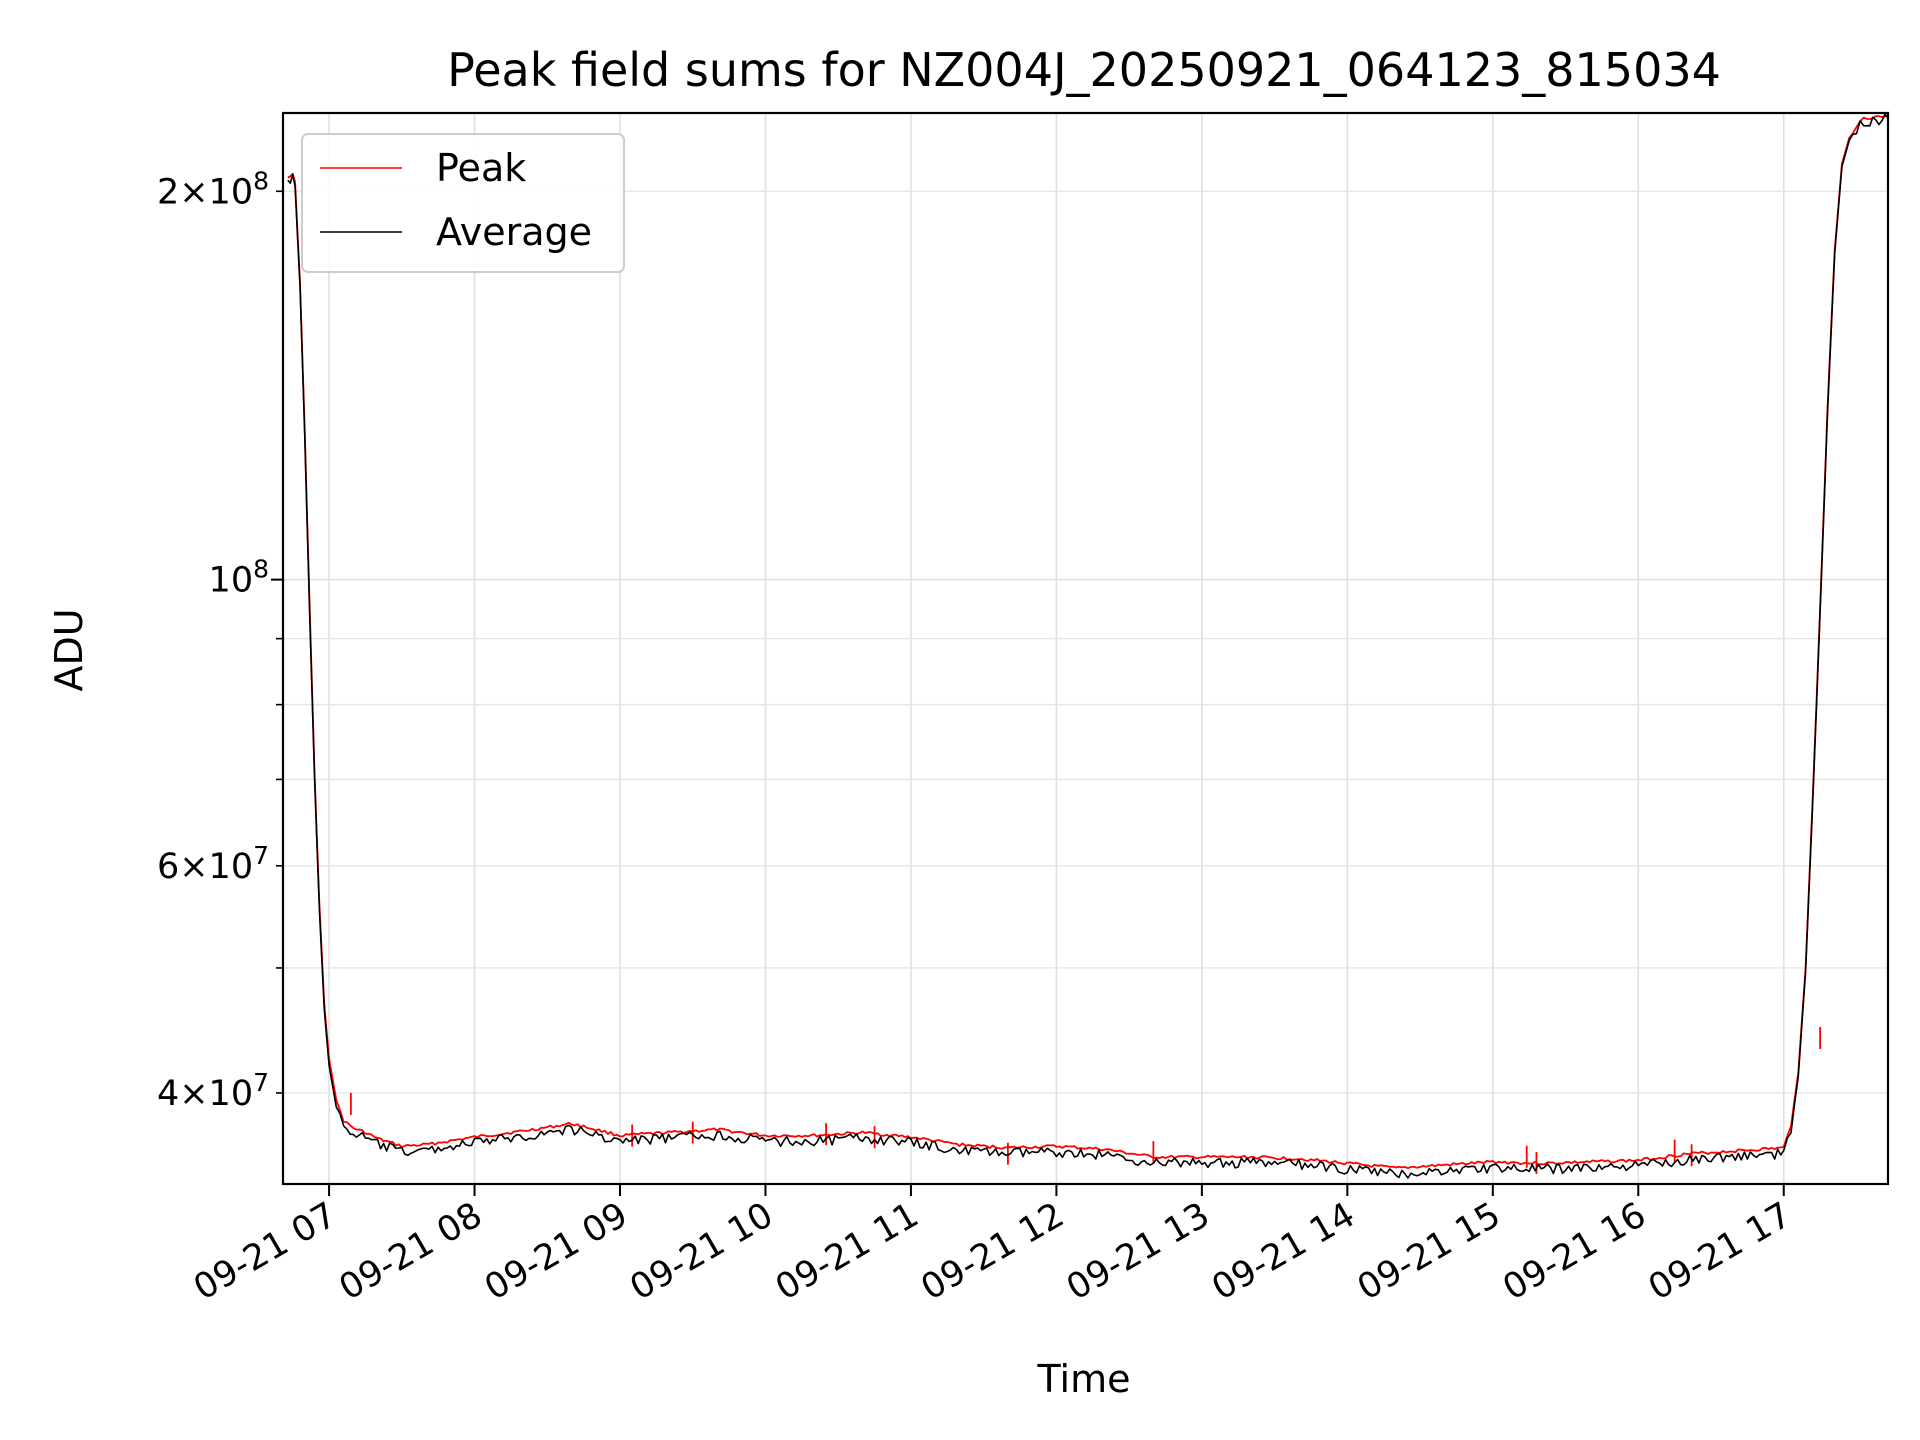 Image resolution: width=1920 pixels, height=1440 pixels. Describe the element at coordinates (1084, 1379) in the screenshot. I see `x-axis-label: Time` at that location.